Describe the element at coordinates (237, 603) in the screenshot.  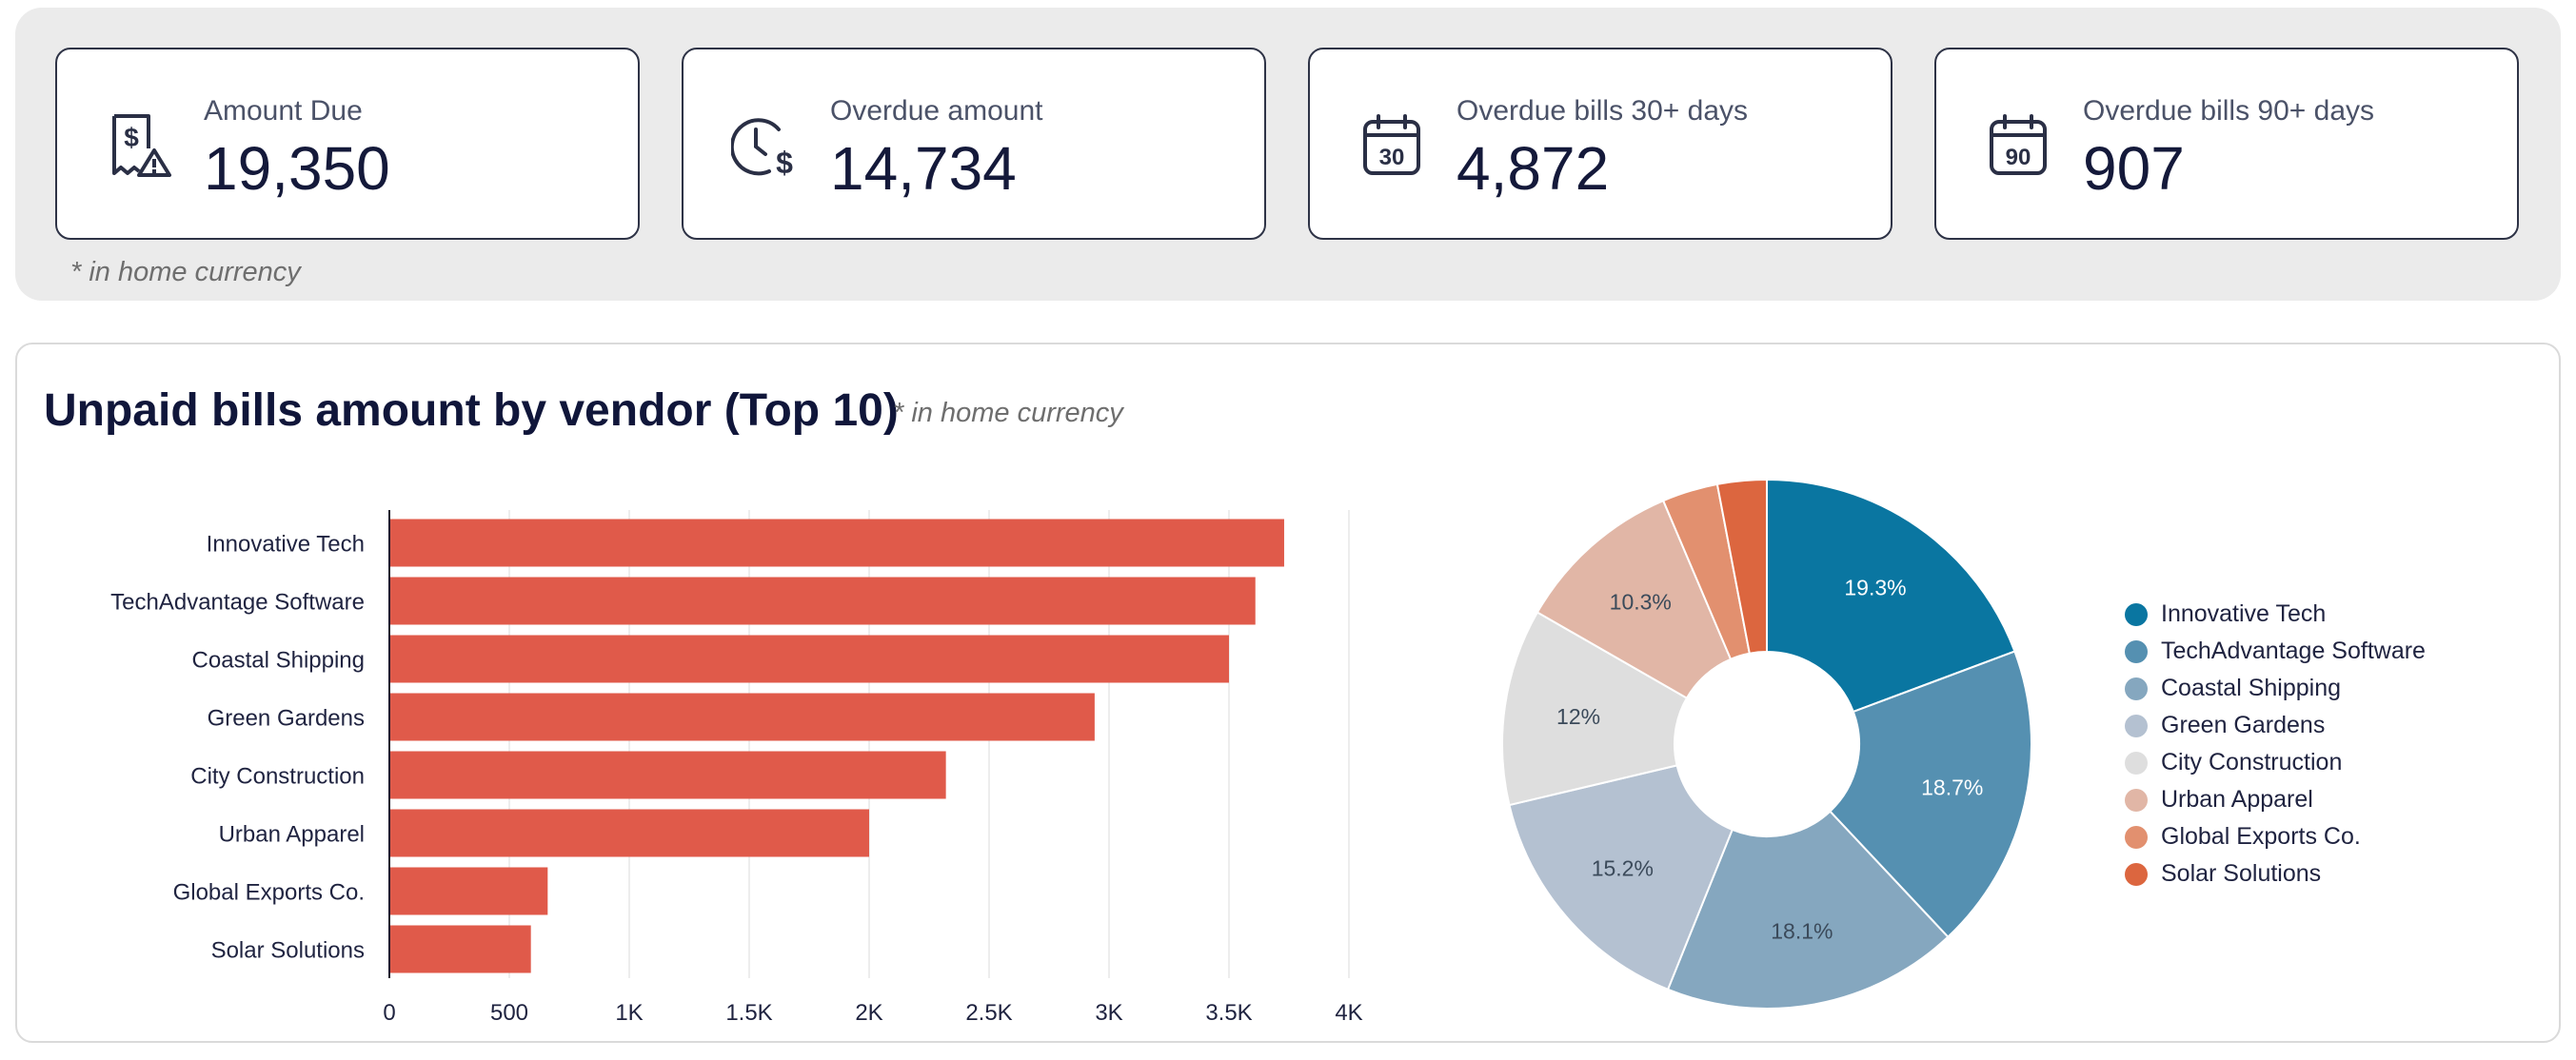
I see `bar-category-label: TechAdvantage Software` at that location.